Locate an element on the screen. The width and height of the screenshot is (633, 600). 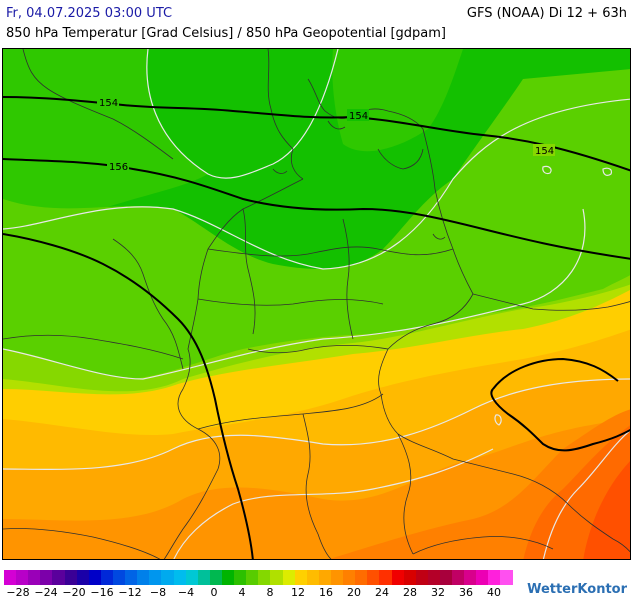
colorbar-tick-label: −12 is located at coordinates (130, 592).